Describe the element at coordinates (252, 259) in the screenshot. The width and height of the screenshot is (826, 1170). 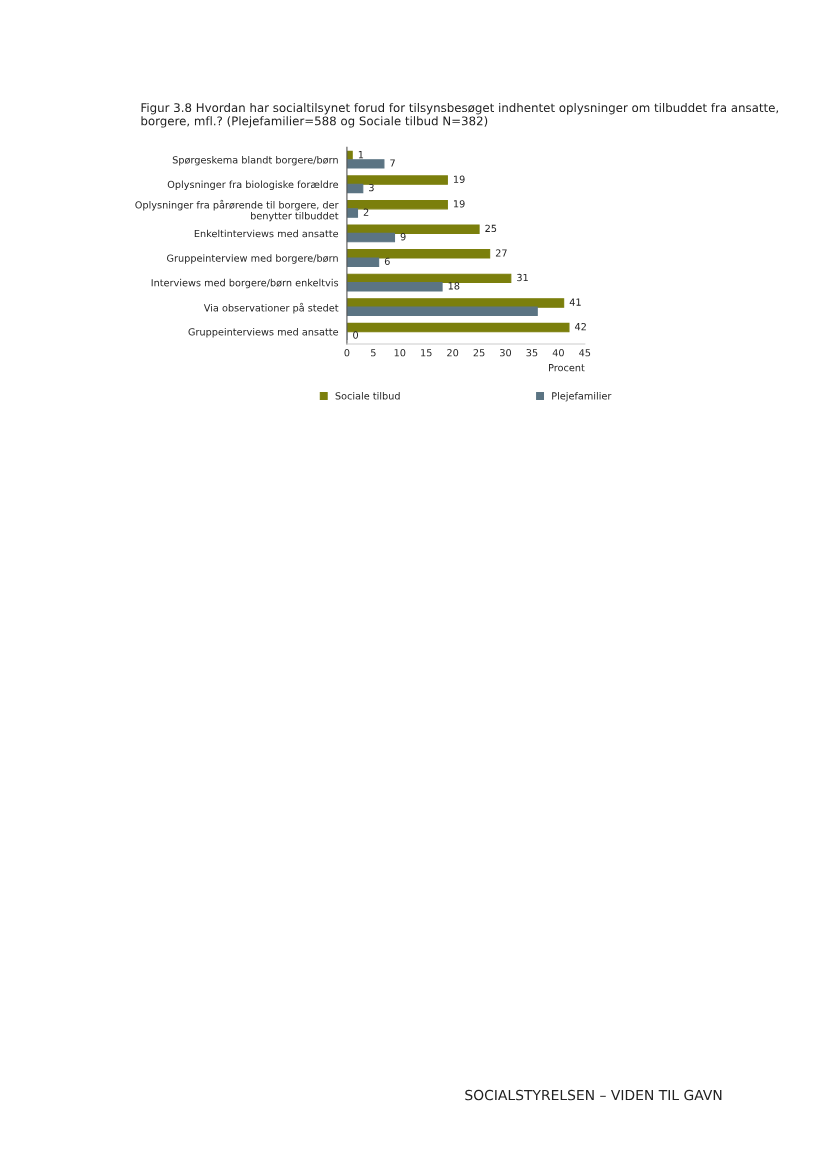
I see `y-tick-label: Gruppeinterview med borgere/børn` at that location.